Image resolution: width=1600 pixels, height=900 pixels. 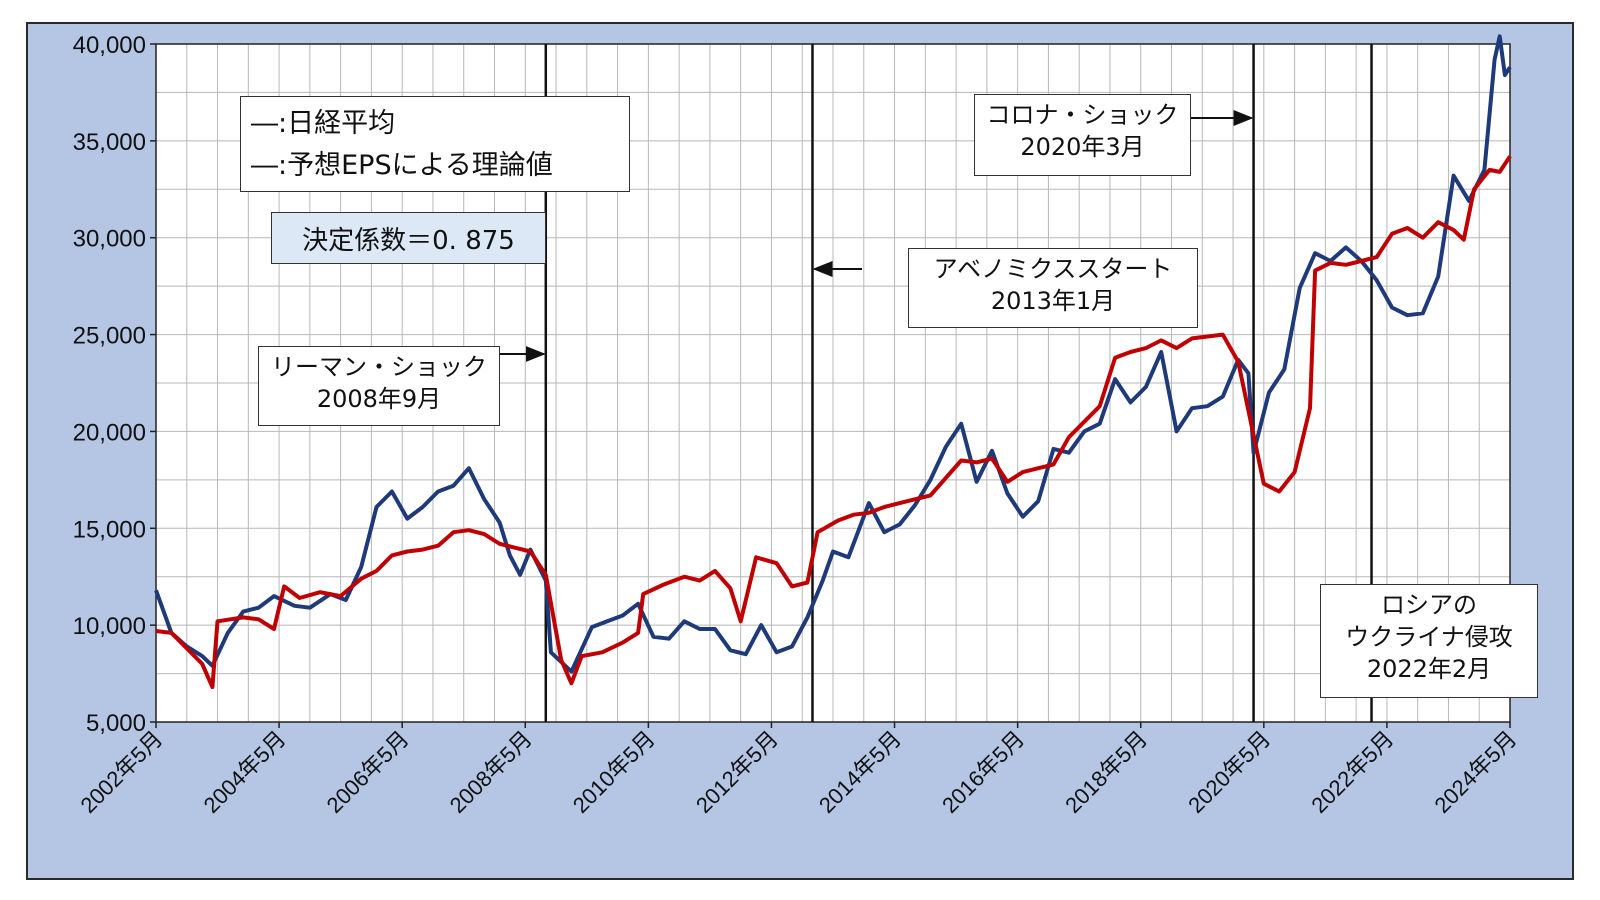 What do you see at coordinates (323, 123) in the screenshot?
I see `legend-label-nikkei: ―:日経平均` at bounding box center [323, 123].